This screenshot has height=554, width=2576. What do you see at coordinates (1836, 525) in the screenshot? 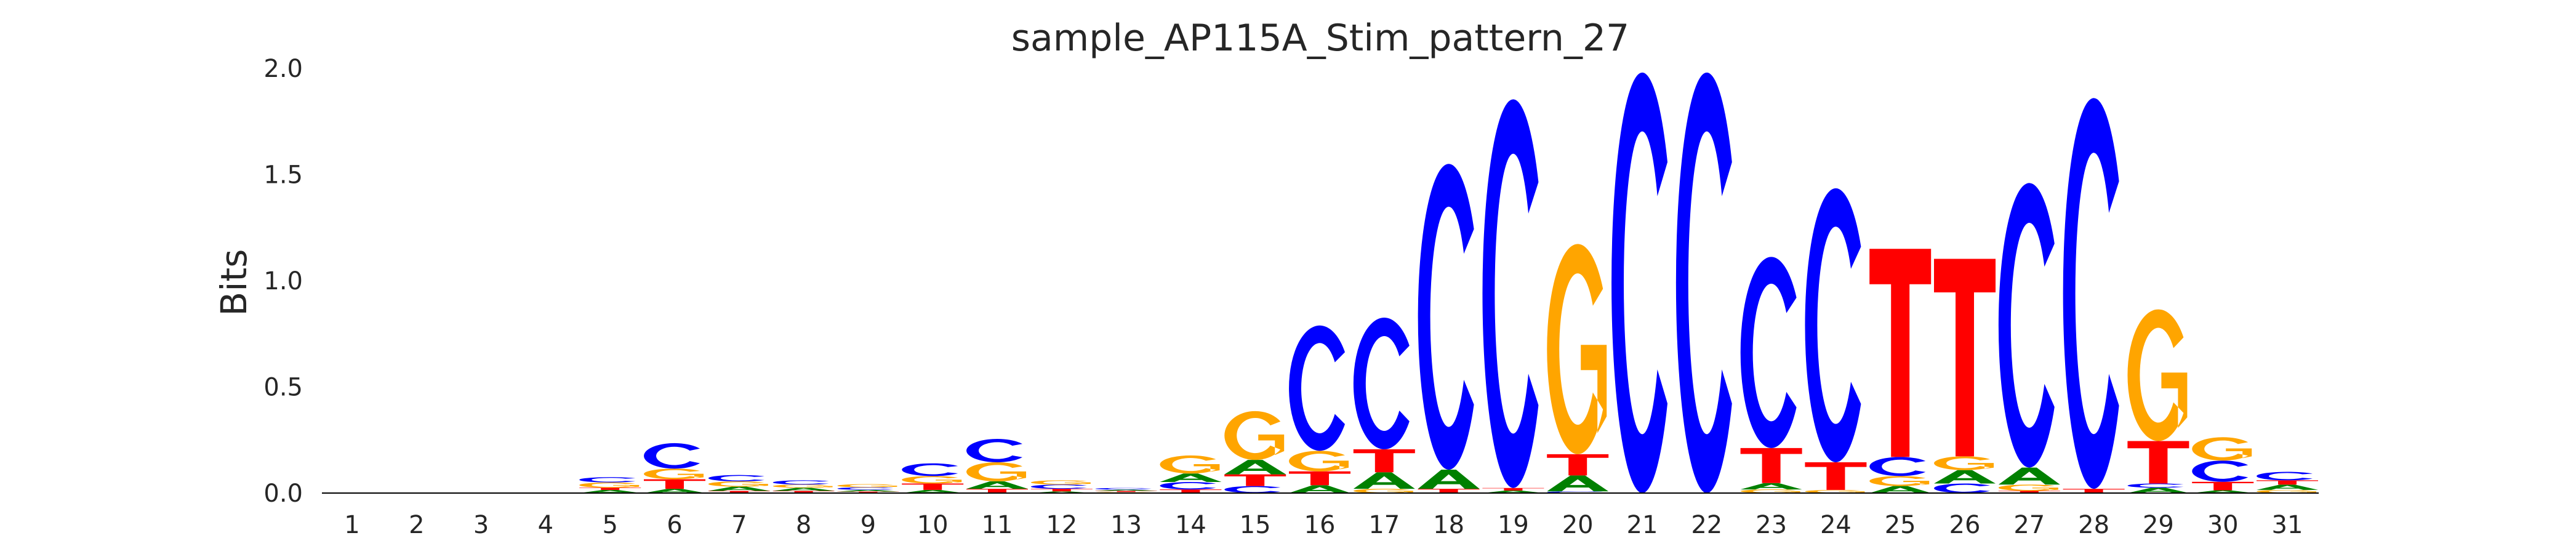
I see `x-tick-label: 24` at bounding box center [1836, 525].